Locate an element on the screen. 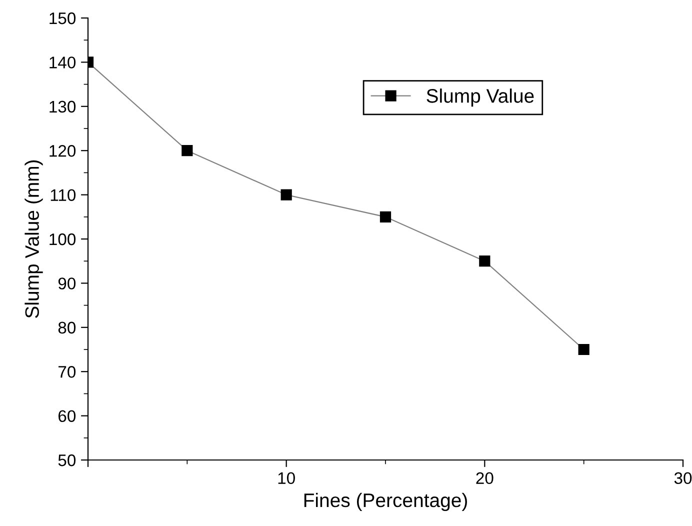 Image resolution: width=692 pixels, height=526 pixels. x-axis-title: Fines (Percentage) is located at coordinates (385, 502).